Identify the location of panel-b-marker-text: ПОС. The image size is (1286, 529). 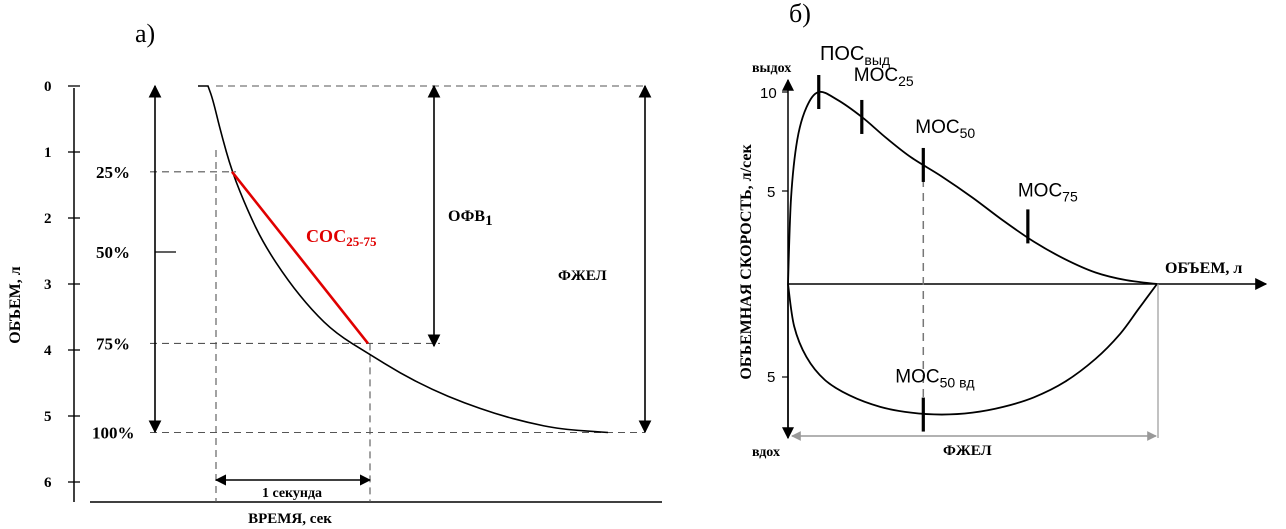
(842, 54).